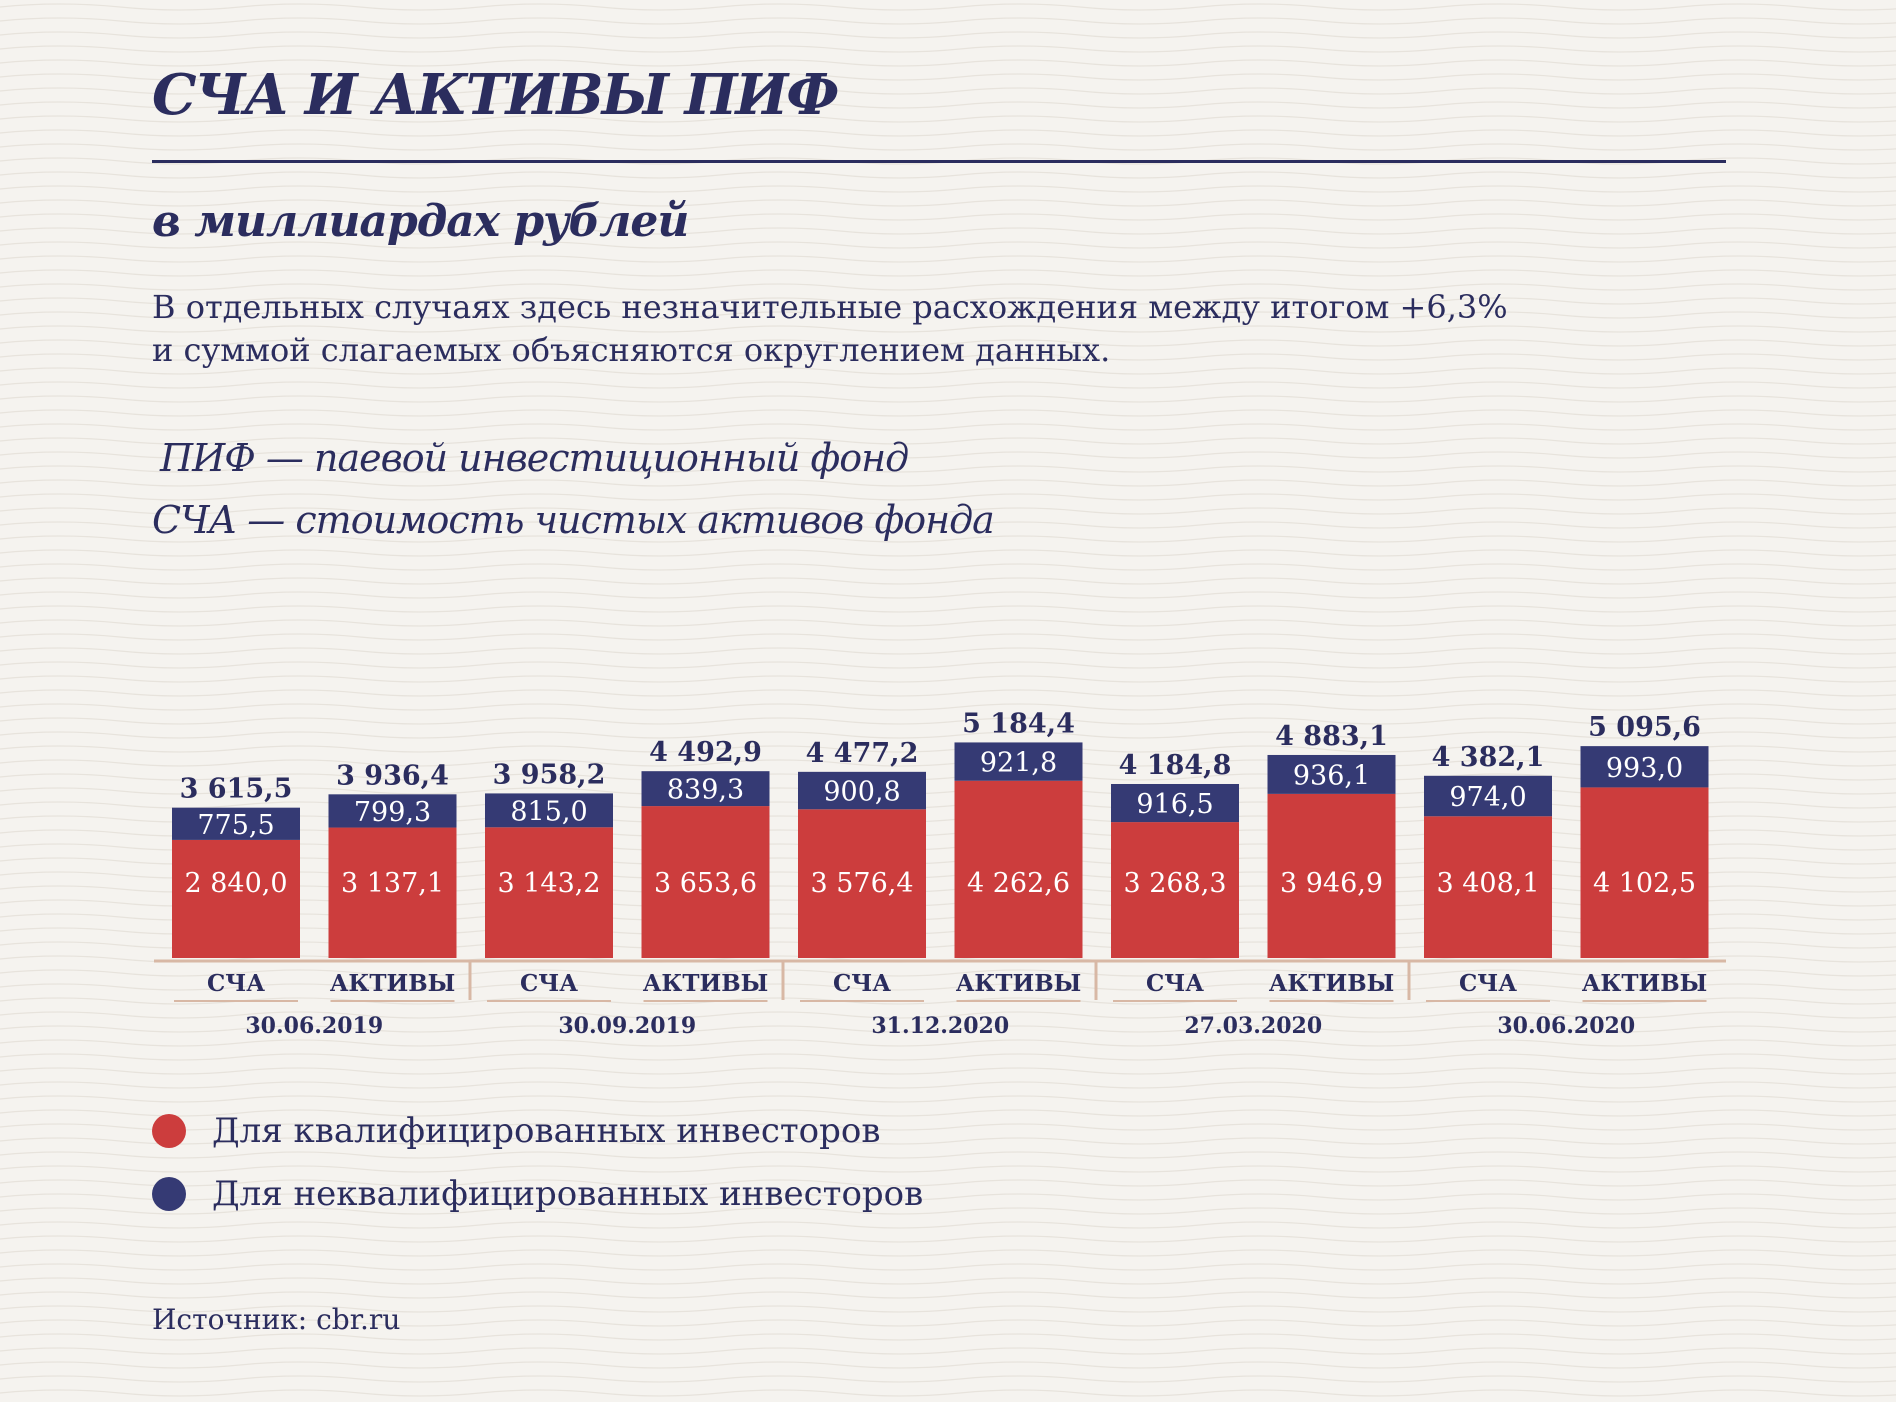 The width and height of the screenshot is (1896, 1402). I want to click on data-label-unqualified: 900,8, so click(861, 792).